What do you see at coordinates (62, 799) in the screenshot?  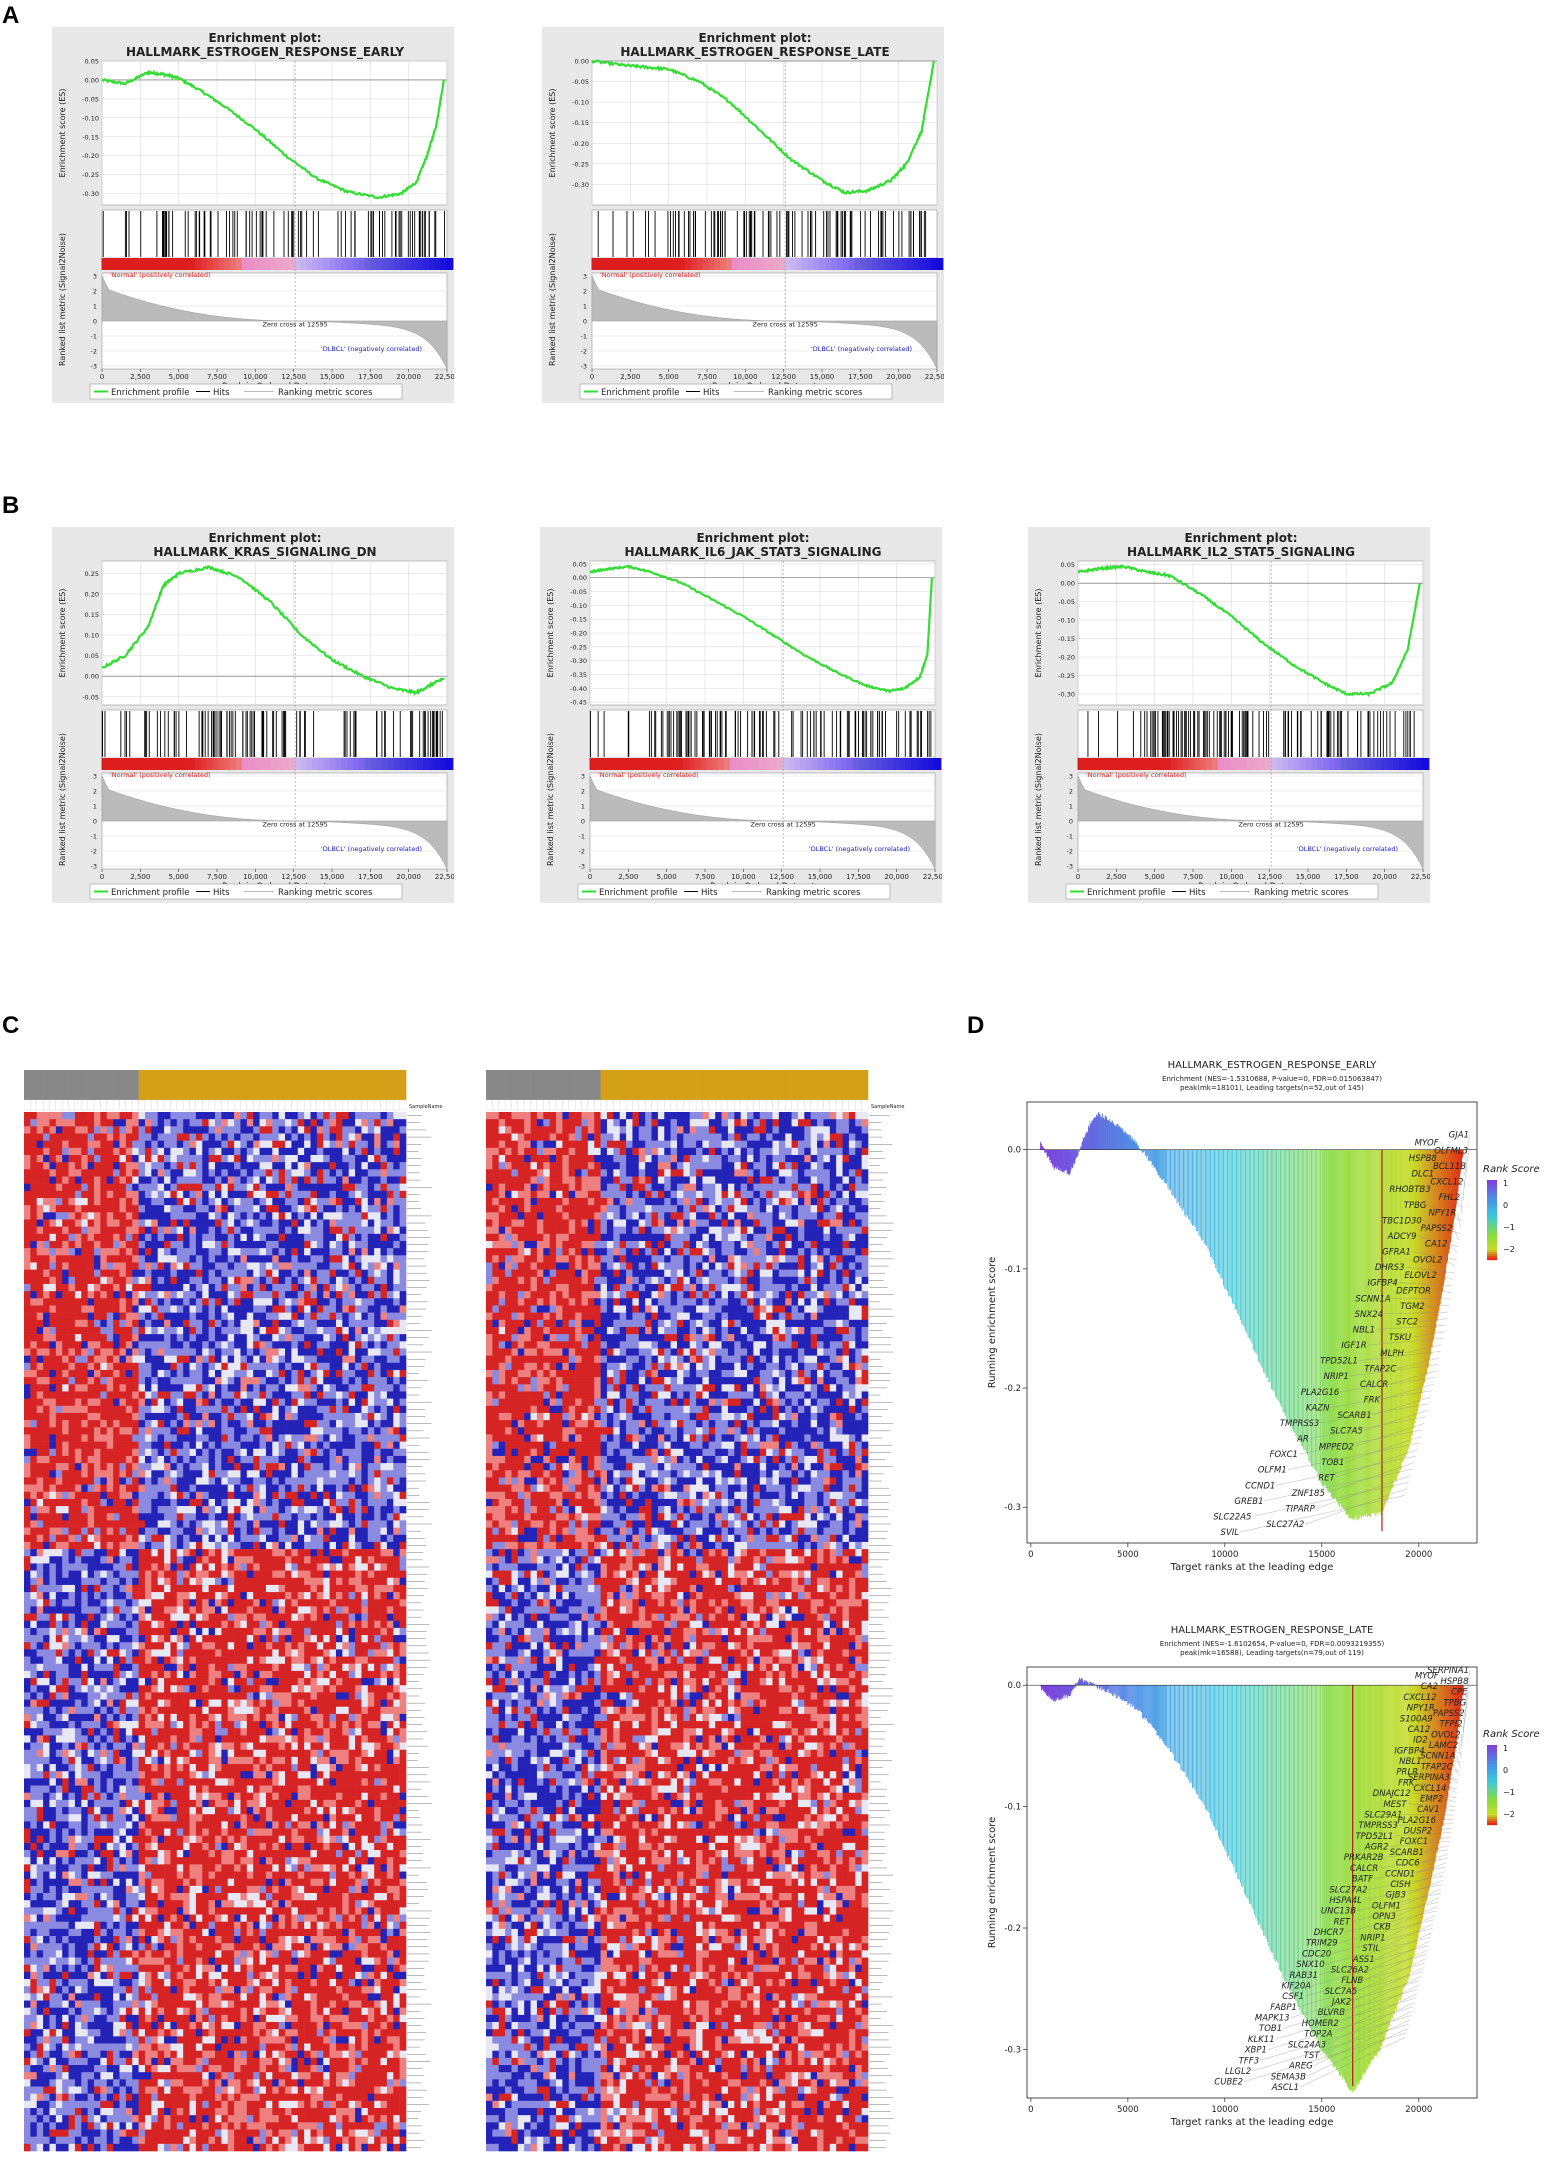 I see `y-axis-label-metric: Ranked list metric (Signal2Noise)` at bounding box center [62, 799].